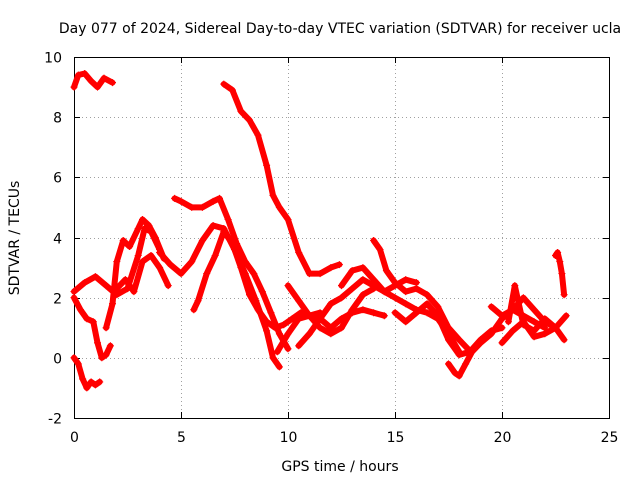  What do you see at coordinates (181, 438) in the screenshot?
I see `x-tick-label: 5` at bounding box center [181, 438].